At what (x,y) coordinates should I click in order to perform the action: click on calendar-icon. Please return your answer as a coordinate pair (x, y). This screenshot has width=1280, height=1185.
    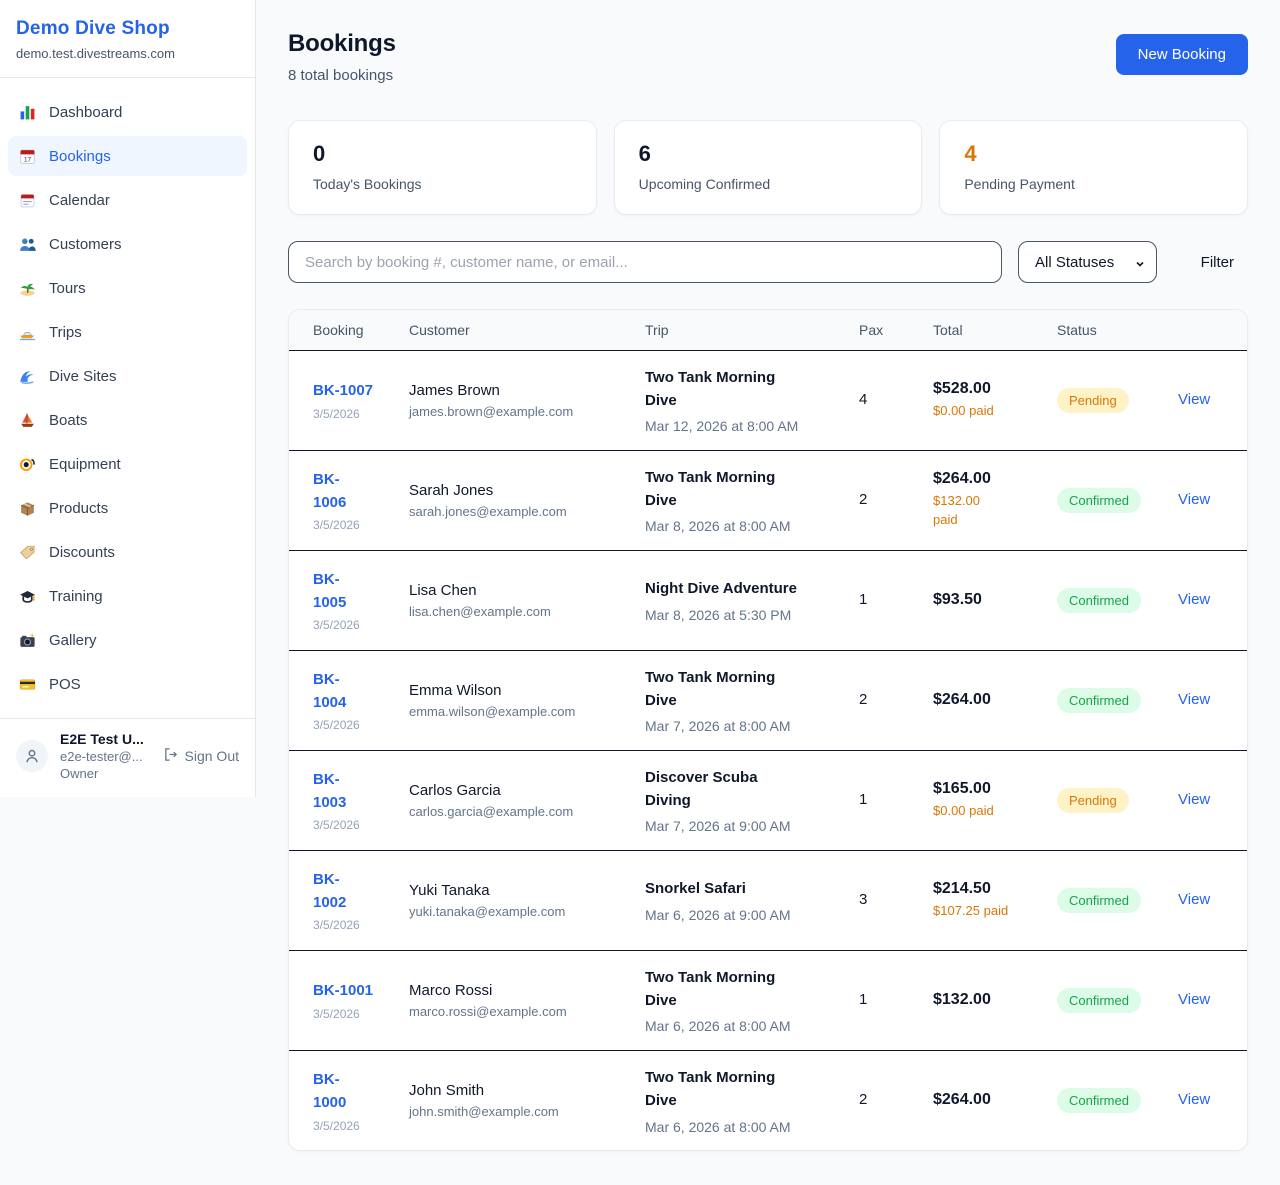
    Looking at the image, I should click on (27, 200).